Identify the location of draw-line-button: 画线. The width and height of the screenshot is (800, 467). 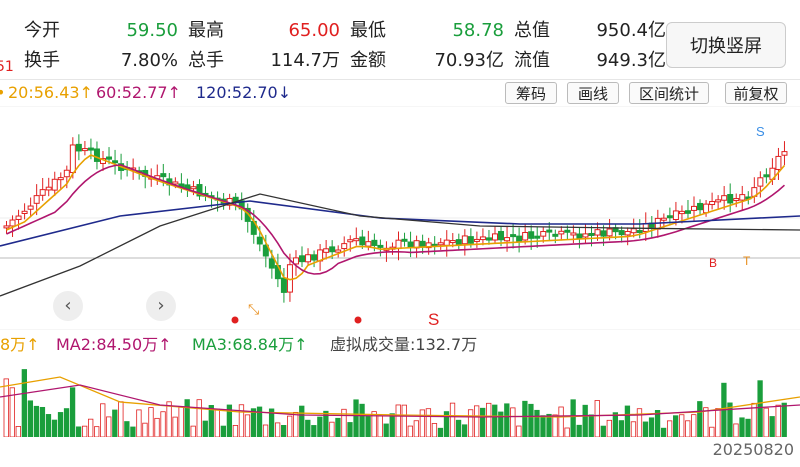
(593, 93).